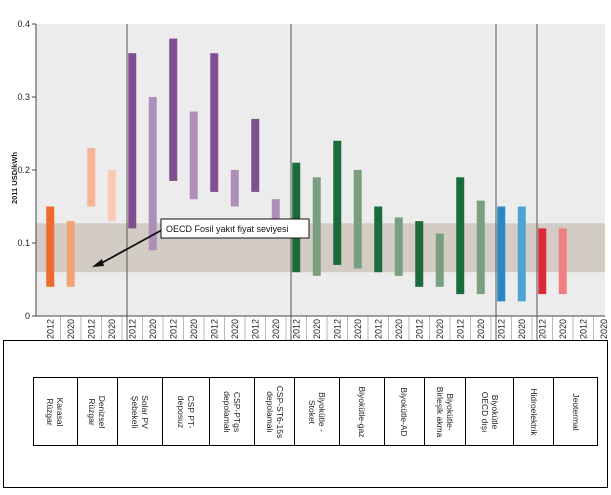 Image resolution: width=611 pixels, height=495 pixels. What do you see at coordinates (132, 141) in the screenshot?
I see `range-bar-3-2012` at bounding box center [132, 141].